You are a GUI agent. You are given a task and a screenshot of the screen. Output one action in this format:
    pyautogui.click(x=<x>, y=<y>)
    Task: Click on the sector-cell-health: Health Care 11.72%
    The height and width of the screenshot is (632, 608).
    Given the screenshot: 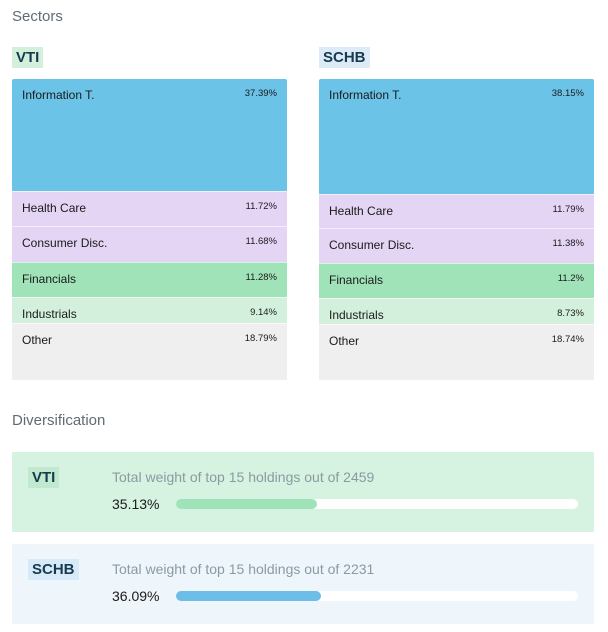 What is the action you would take?
    pyautogui.click(x=149, y=208)
    